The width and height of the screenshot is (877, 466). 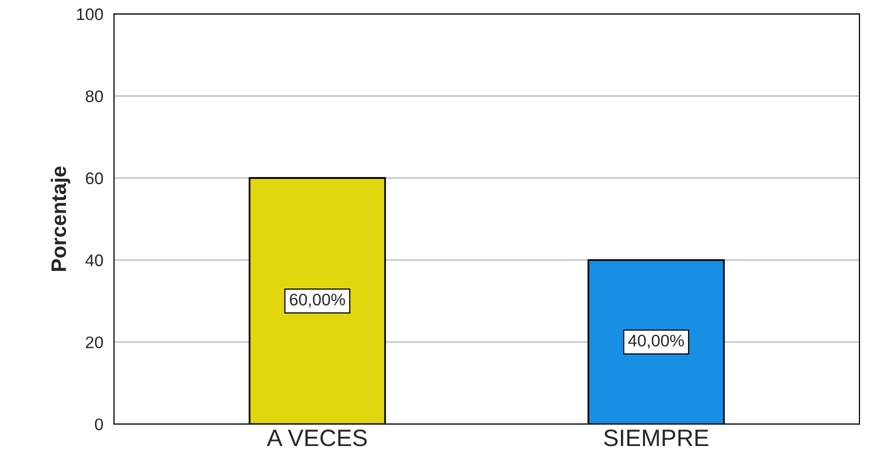 I want to click on y-tick-label: 20, so click(x=94, y=342).